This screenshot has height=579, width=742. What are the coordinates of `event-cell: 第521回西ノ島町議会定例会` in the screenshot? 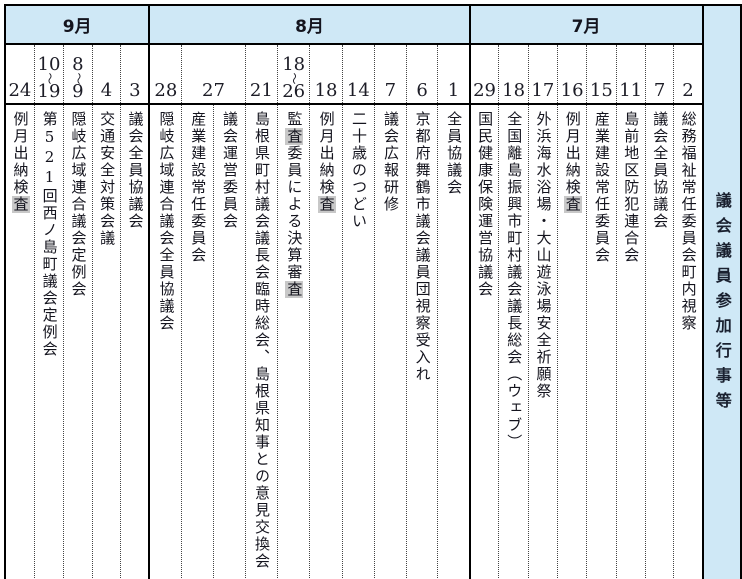 It's located at (48, 341).